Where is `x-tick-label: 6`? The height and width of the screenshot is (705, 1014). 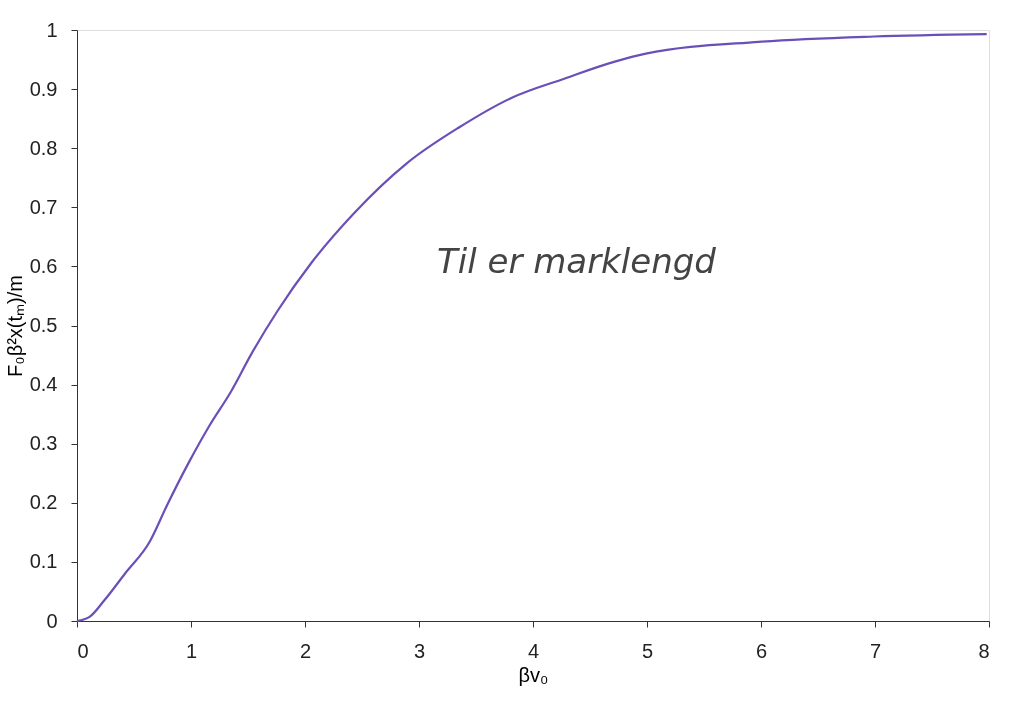
x-tick-label: 6 is located at coordinates (761, 650).